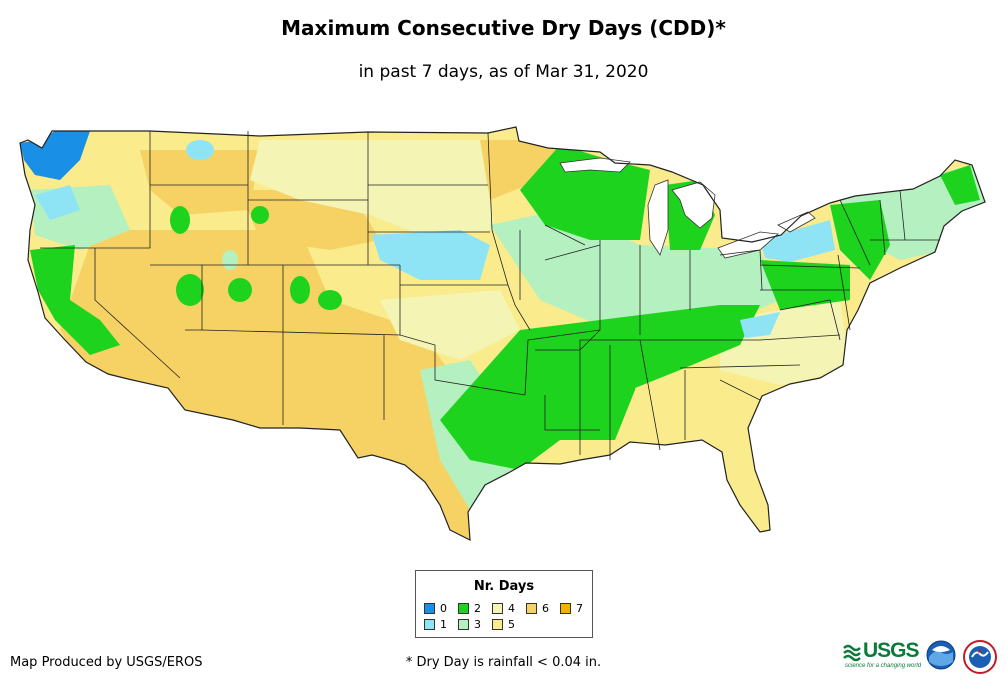 The image size is (1007, 691). I want to click on dry-day-footnote: * Dry Day is rainfall < 0.04 in., so click(503, 662).